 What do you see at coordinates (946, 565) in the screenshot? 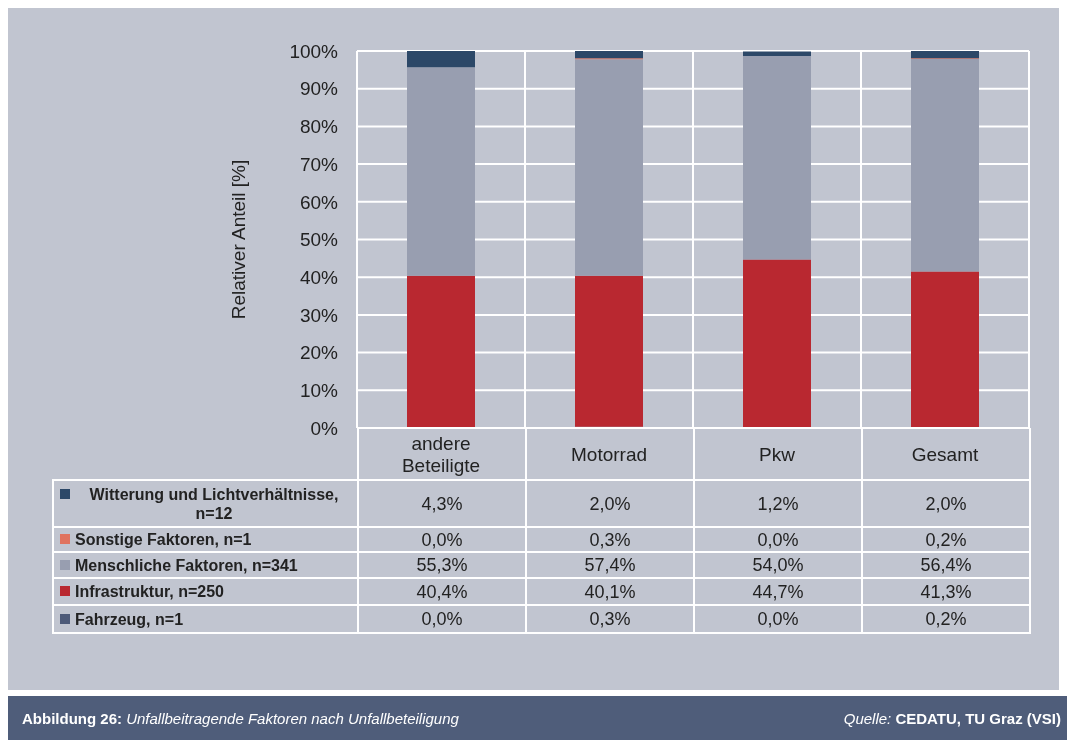
I see `data-label: 56,4%` at bounding box center [946, 565].